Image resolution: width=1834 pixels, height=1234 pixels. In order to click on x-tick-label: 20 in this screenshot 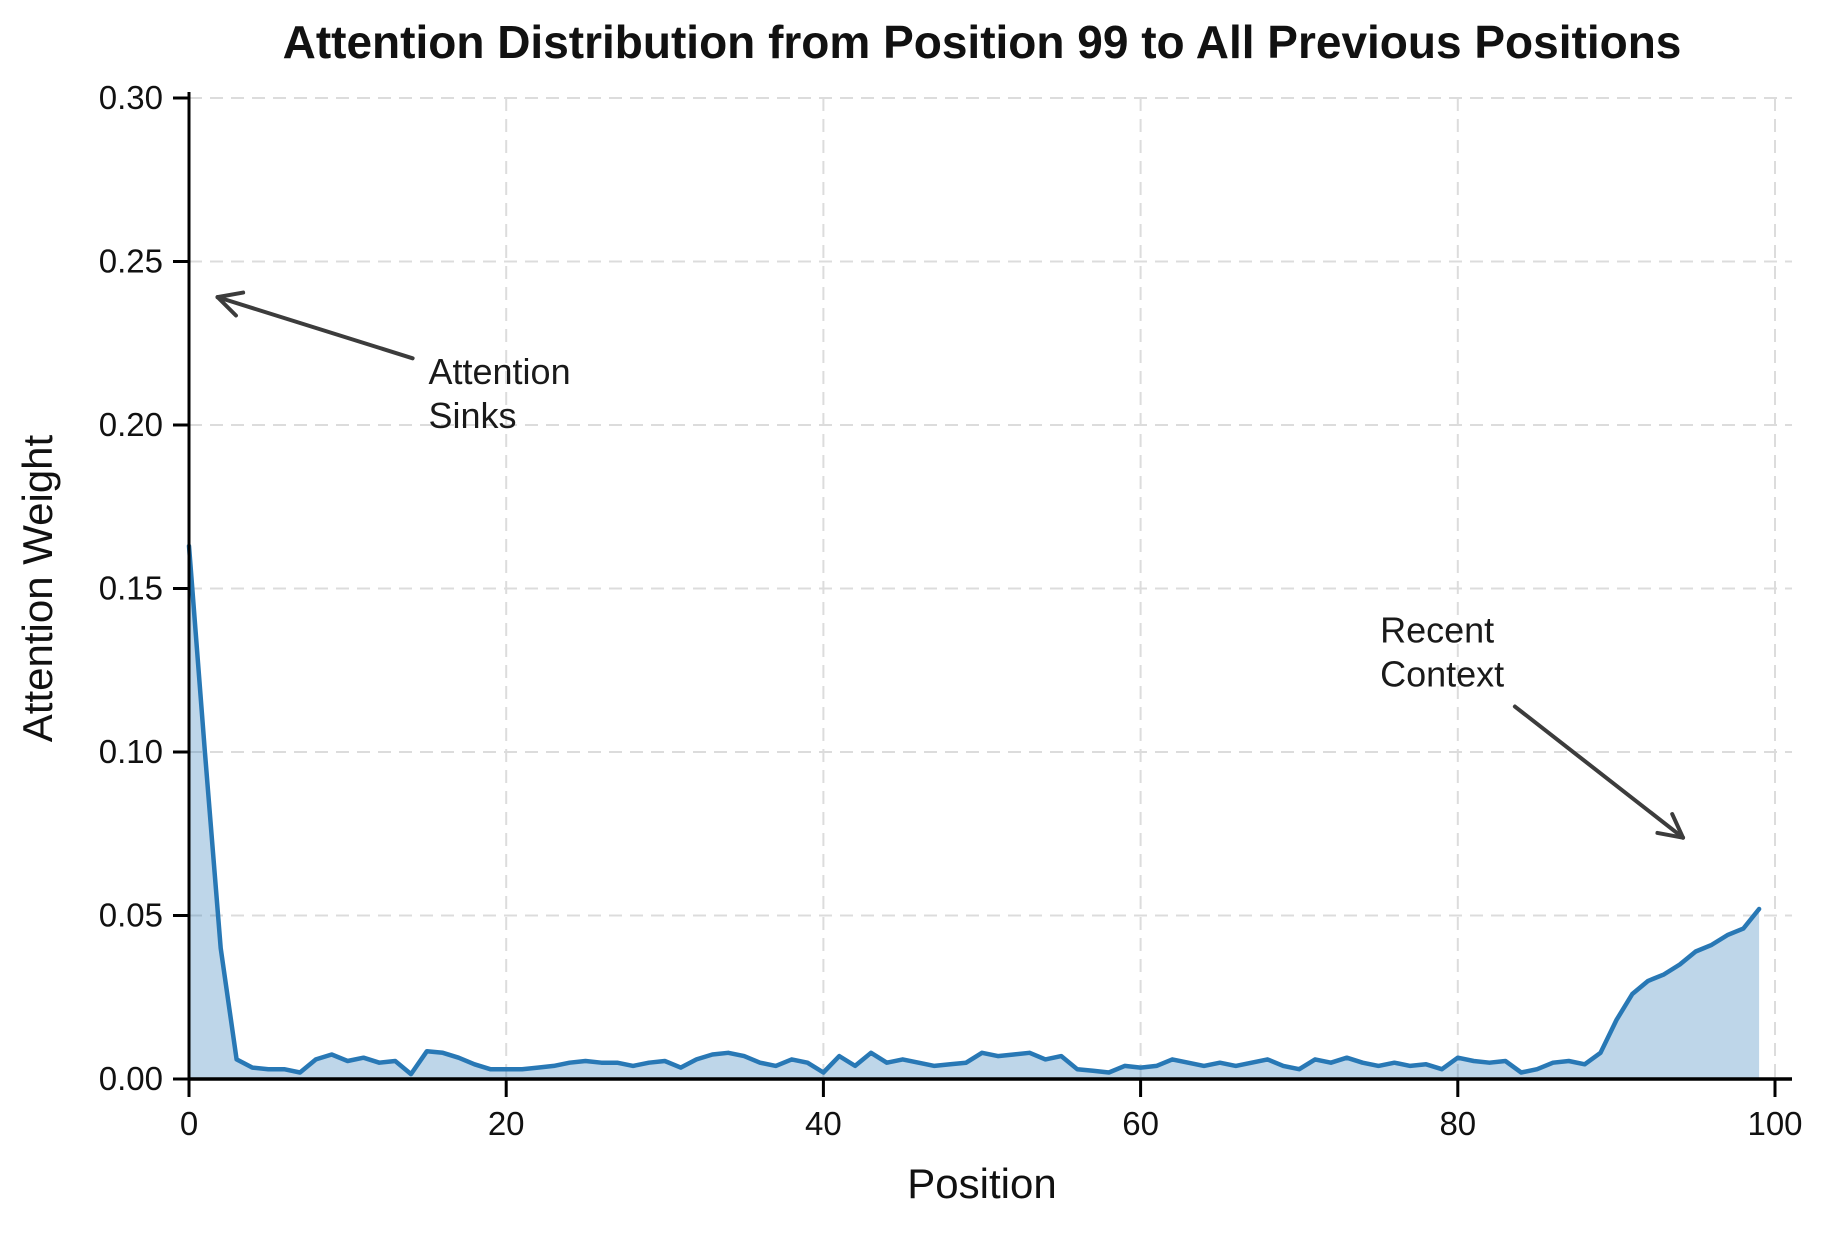, I will do `click(506, 1123)`.